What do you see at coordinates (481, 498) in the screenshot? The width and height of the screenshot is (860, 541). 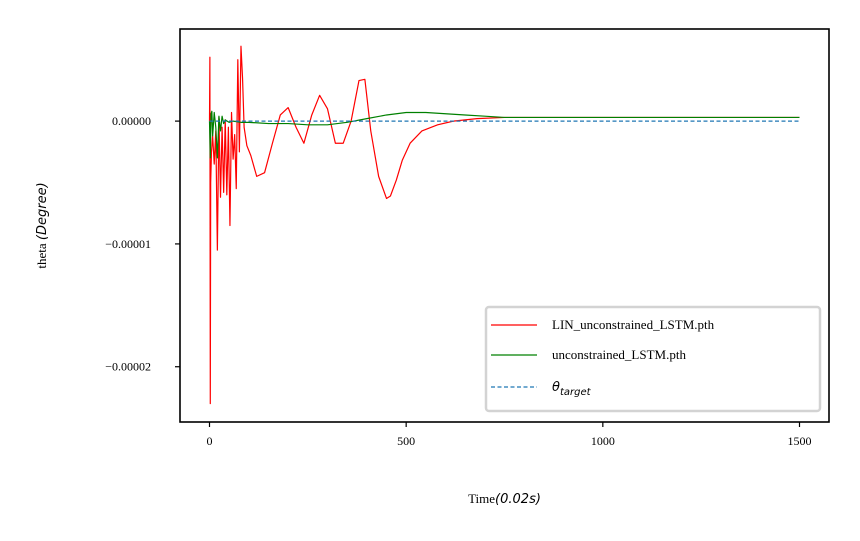 I see `x-axis-label-text: Time` at bounding box center [481, 498].